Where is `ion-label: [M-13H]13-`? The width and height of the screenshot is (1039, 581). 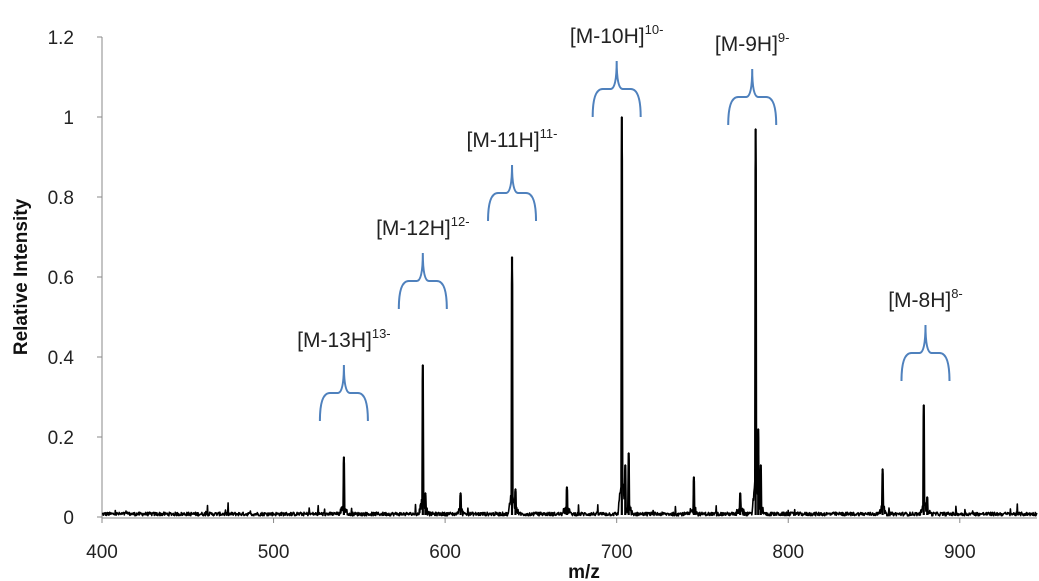
ion-label: [M-13H]13- is located at coordinates (343, 339).